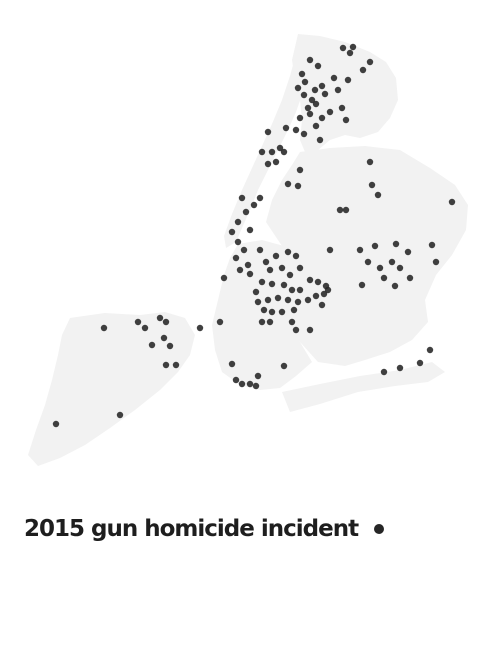  Describe the element at coordinates (262, 315) in the screenshot. I see `brooklyn-land` at that location.